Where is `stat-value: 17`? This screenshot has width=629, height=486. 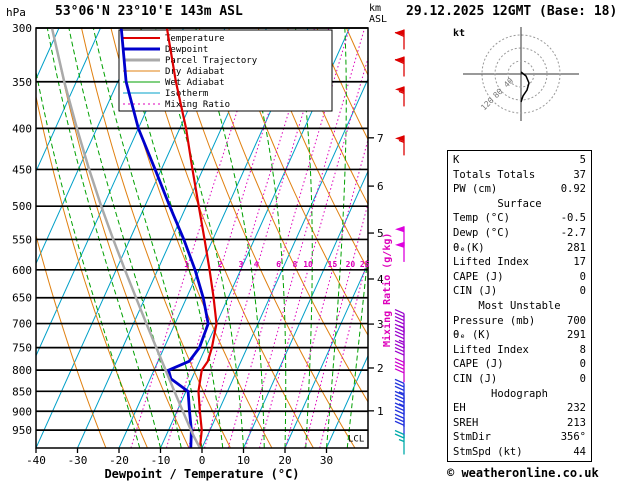 stat-value: 17 is located at coordinates (579, 262).